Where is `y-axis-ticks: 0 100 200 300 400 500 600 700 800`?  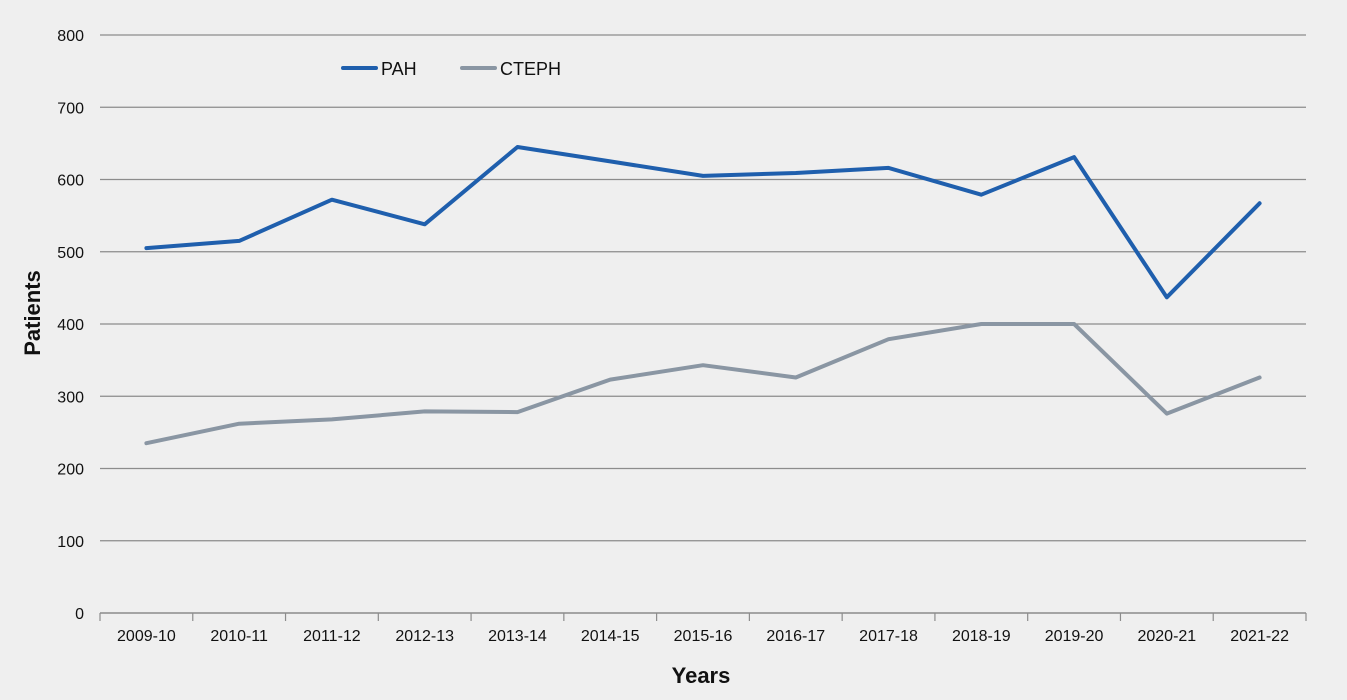
y-axis-ticks: 0 100 200 300 400 500 600 700 800 is located at coordinates (70, 325).